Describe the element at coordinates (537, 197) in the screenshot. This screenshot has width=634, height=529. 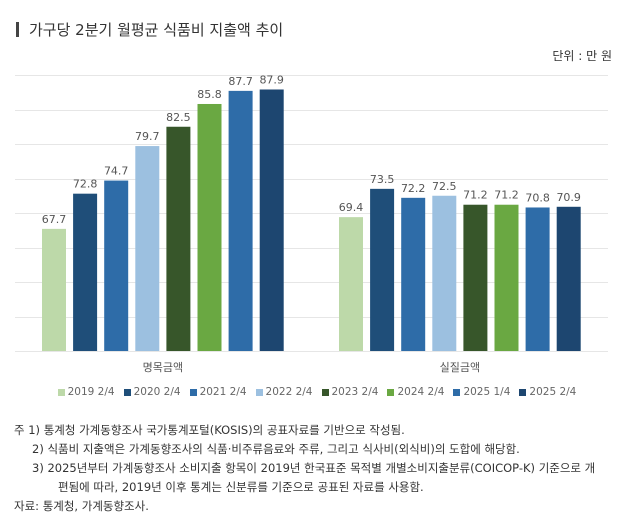
I see `data-label: 70.8` at that location.